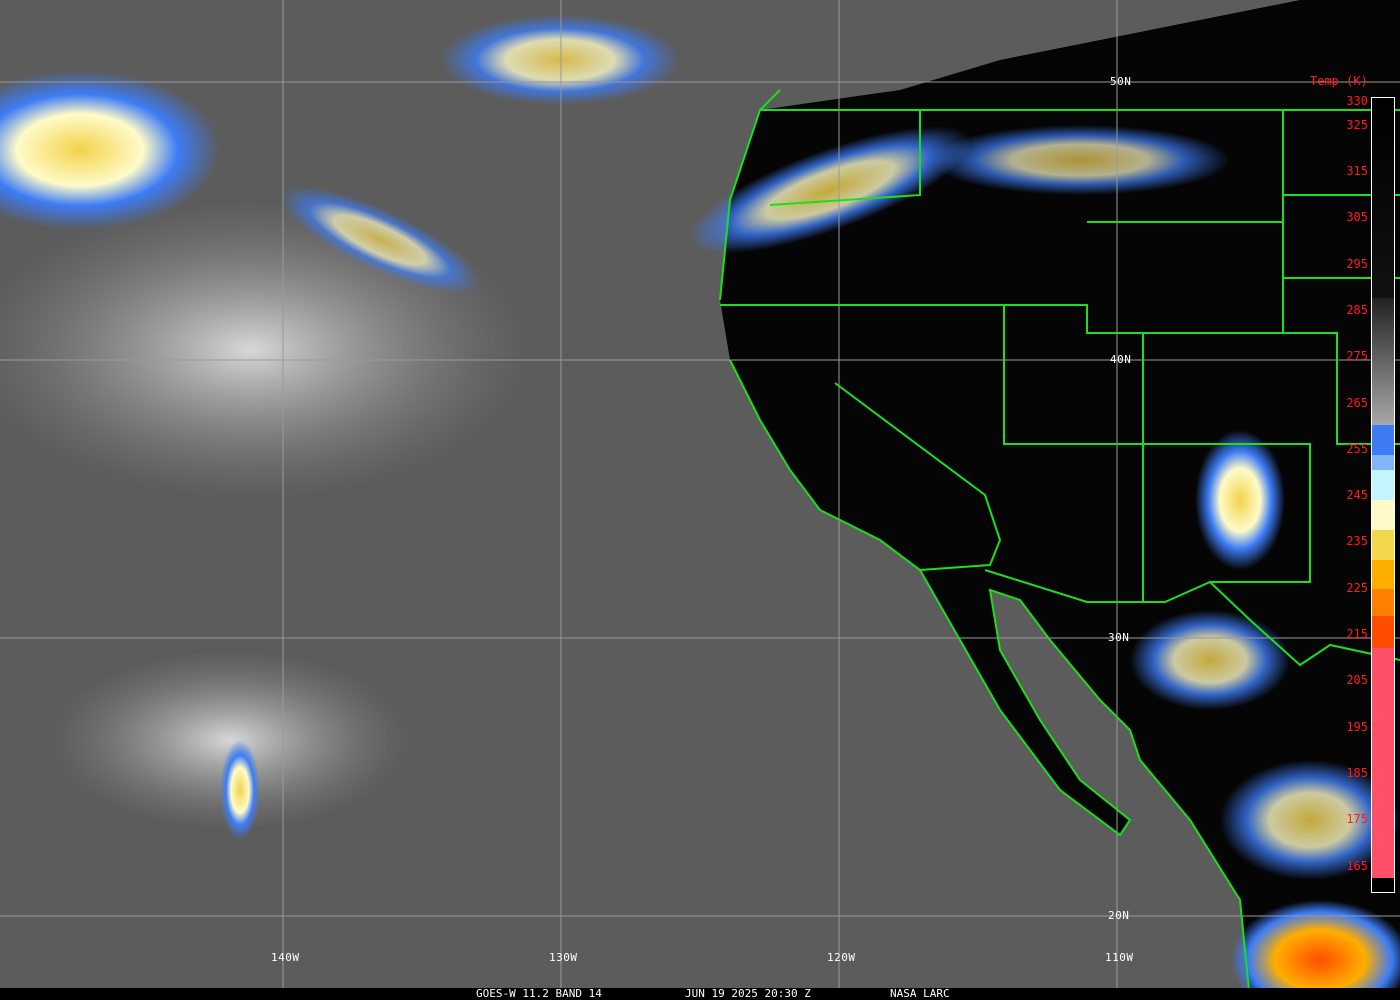 This screenshot has height=1000, width=1400. I want to click on colorbar-tick: 315, so click(1357, 171).